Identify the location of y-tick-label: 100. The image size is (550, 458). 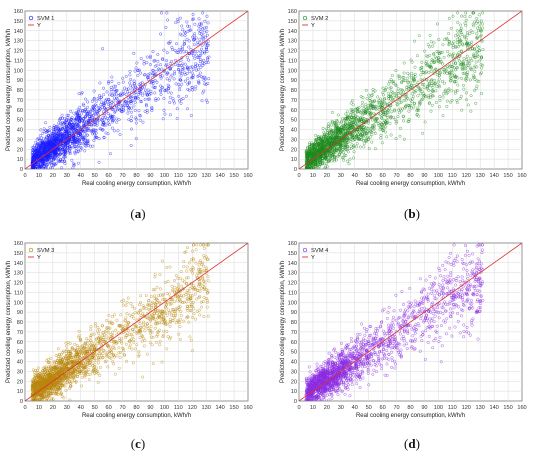
(18, 303).